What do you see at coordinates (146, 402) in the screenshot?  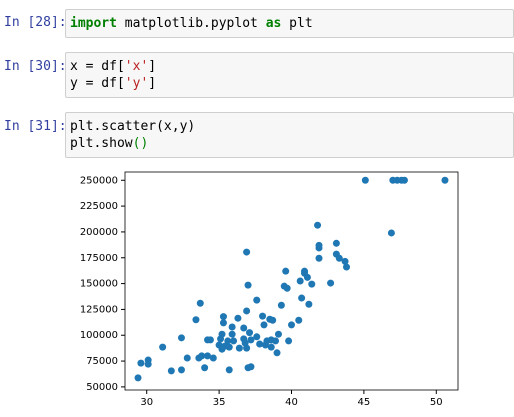 I see `x-tick-label: 30` at bounding box center [146, 402].